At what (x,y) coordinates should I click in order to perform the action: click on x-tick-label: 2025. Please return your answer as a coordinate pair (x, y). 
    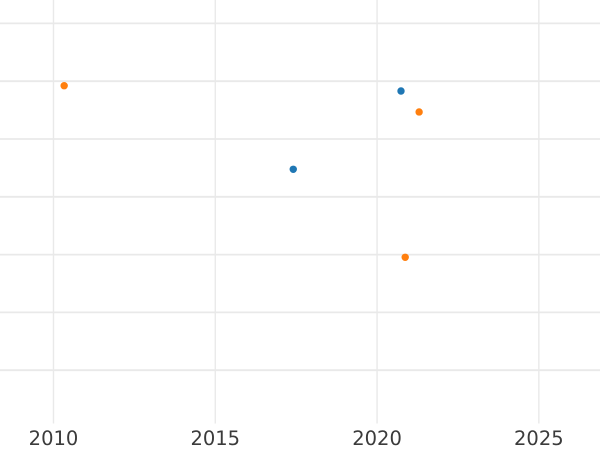
    Looking at the image, I should click on (539, 438).